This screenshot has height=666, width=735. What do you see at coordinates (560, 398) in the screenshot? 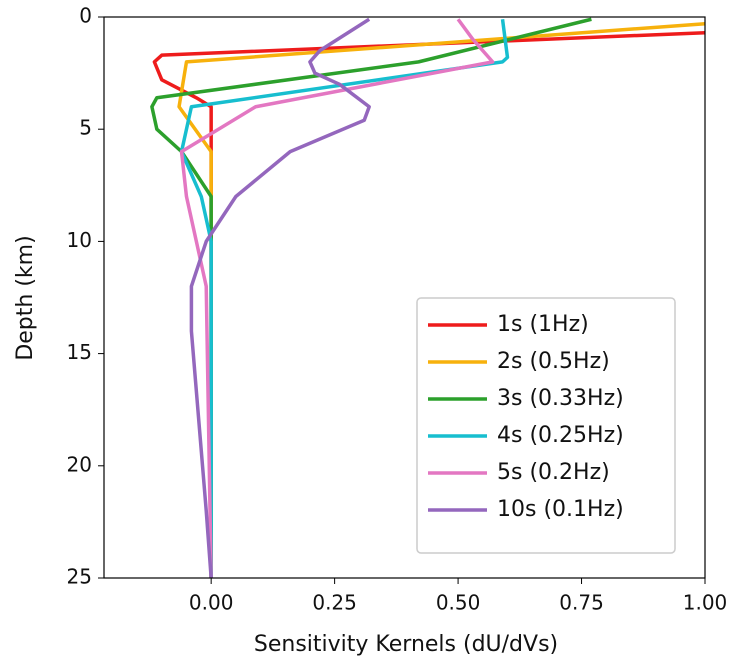
I see `legend-label: 3s (0.33Hz)` at bounding box center [560, 398].